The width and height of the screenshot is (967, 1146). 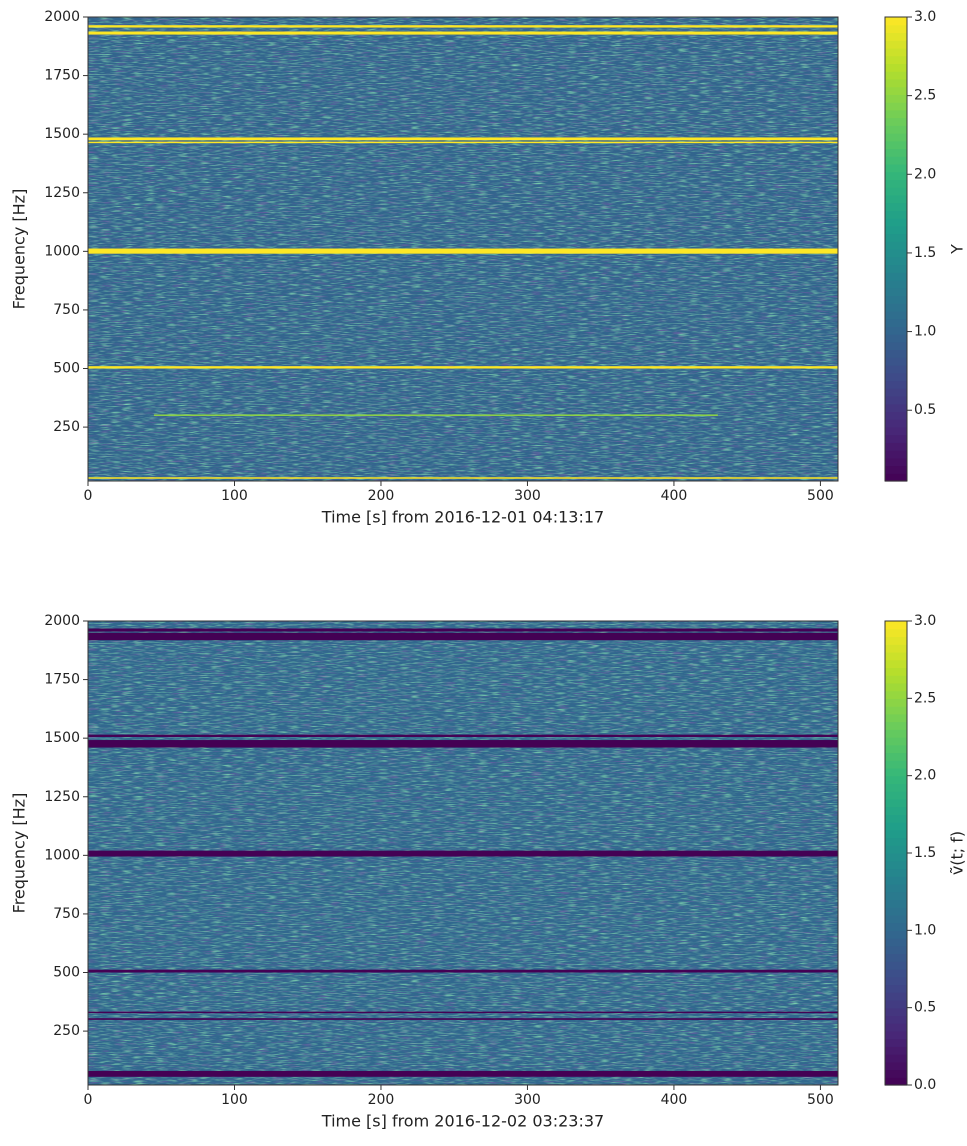 What do you see at coordinates (820, 496) in the screenshot?
I see `x-tick-label: 500` at bounding box center [820, 496].